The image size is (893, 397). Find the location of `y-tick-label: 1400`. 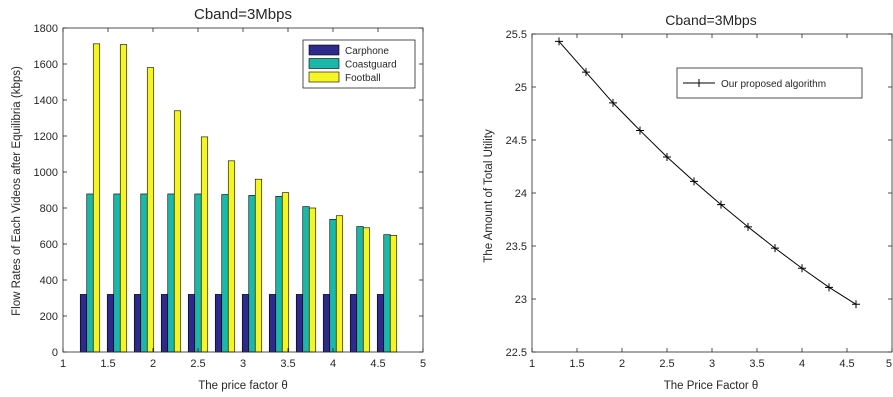

y-tick-label: 1400 is located at coordinates (46, 101).